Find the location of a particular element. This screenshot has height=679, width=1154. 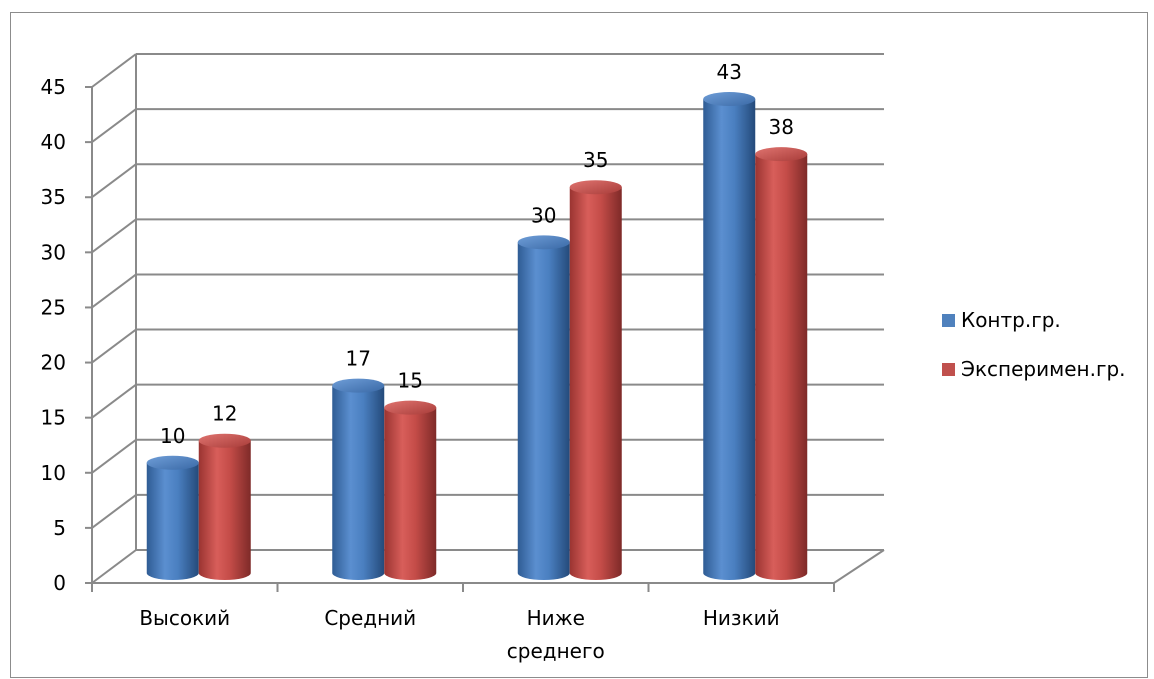

x-tick-label-line: Низкий is located at coordinates (741, 618).